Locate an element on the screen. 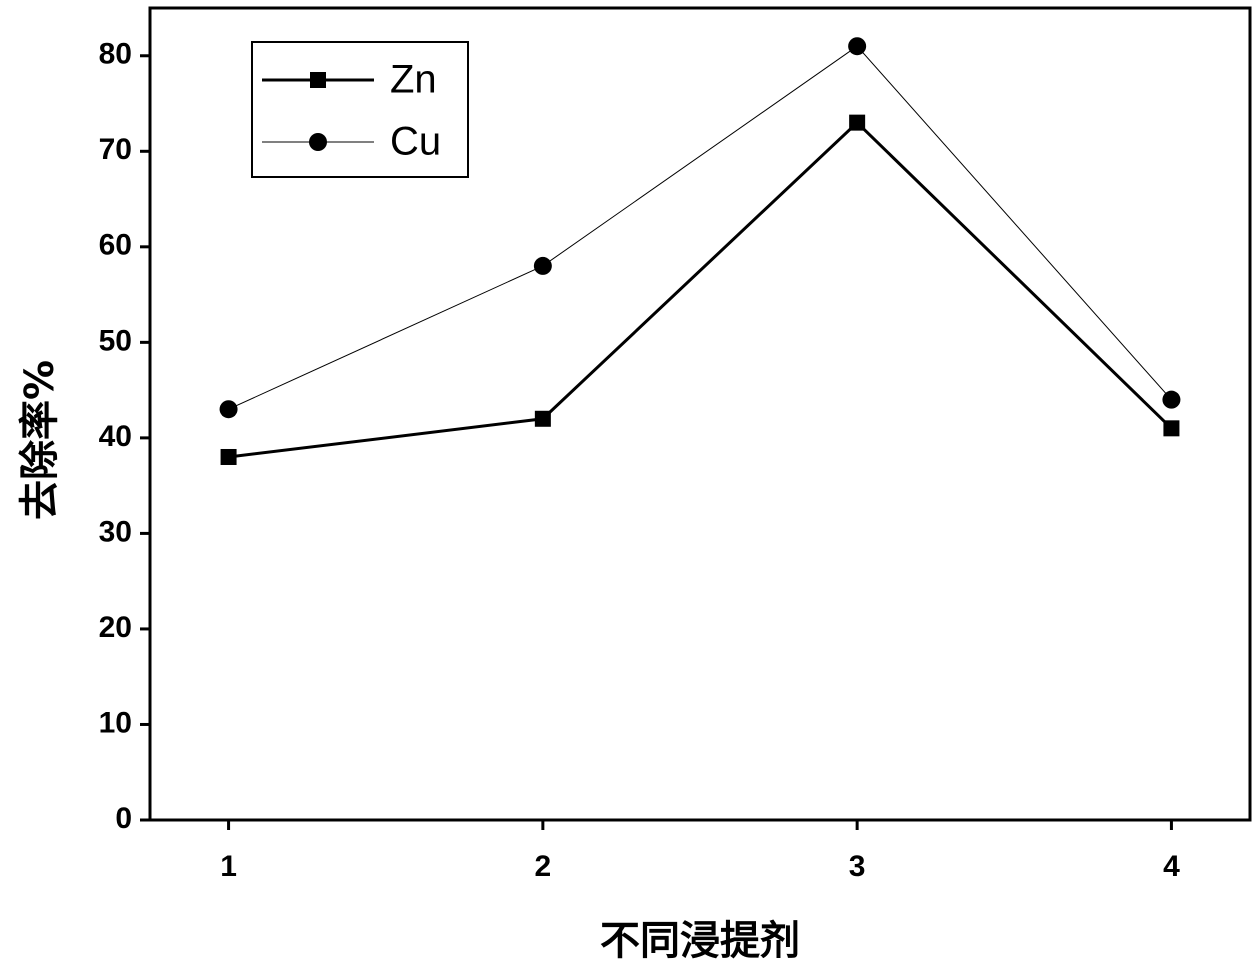 Image resolution: width=1259 pixels, height=976 pixels. legend-box is located at coordinates (360, 109).